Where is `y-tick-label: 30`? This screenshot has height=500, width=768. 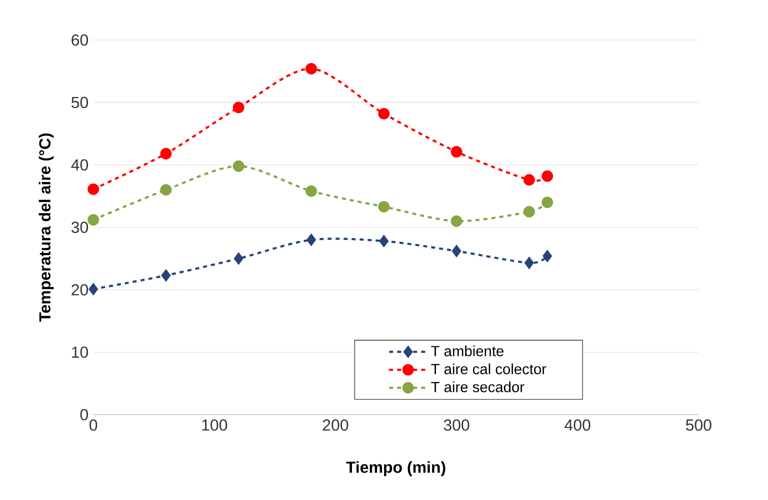
y-tick-label: 30 is located at coordinates (79, 227).